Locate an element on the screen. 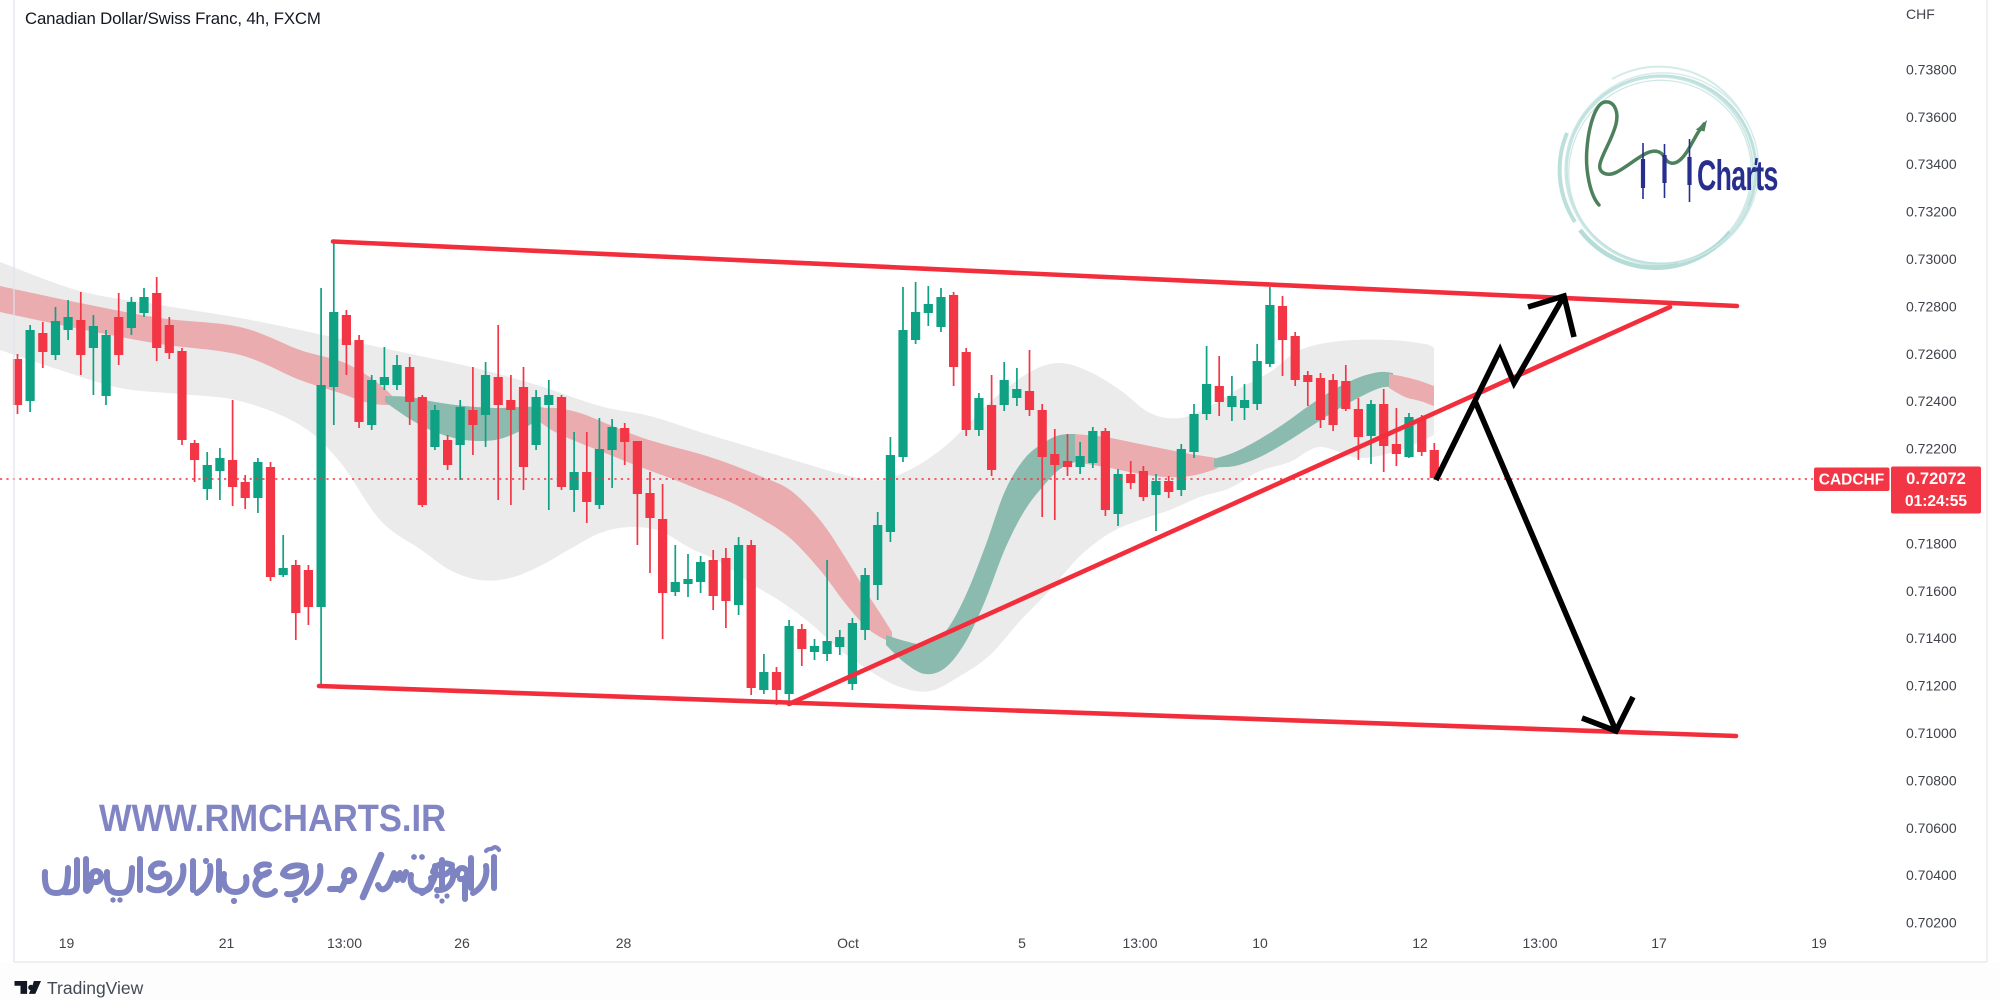 This screenshot has height=1000, width=2000. svg-text: 0.70400 is located at coordinates (1931, 875).